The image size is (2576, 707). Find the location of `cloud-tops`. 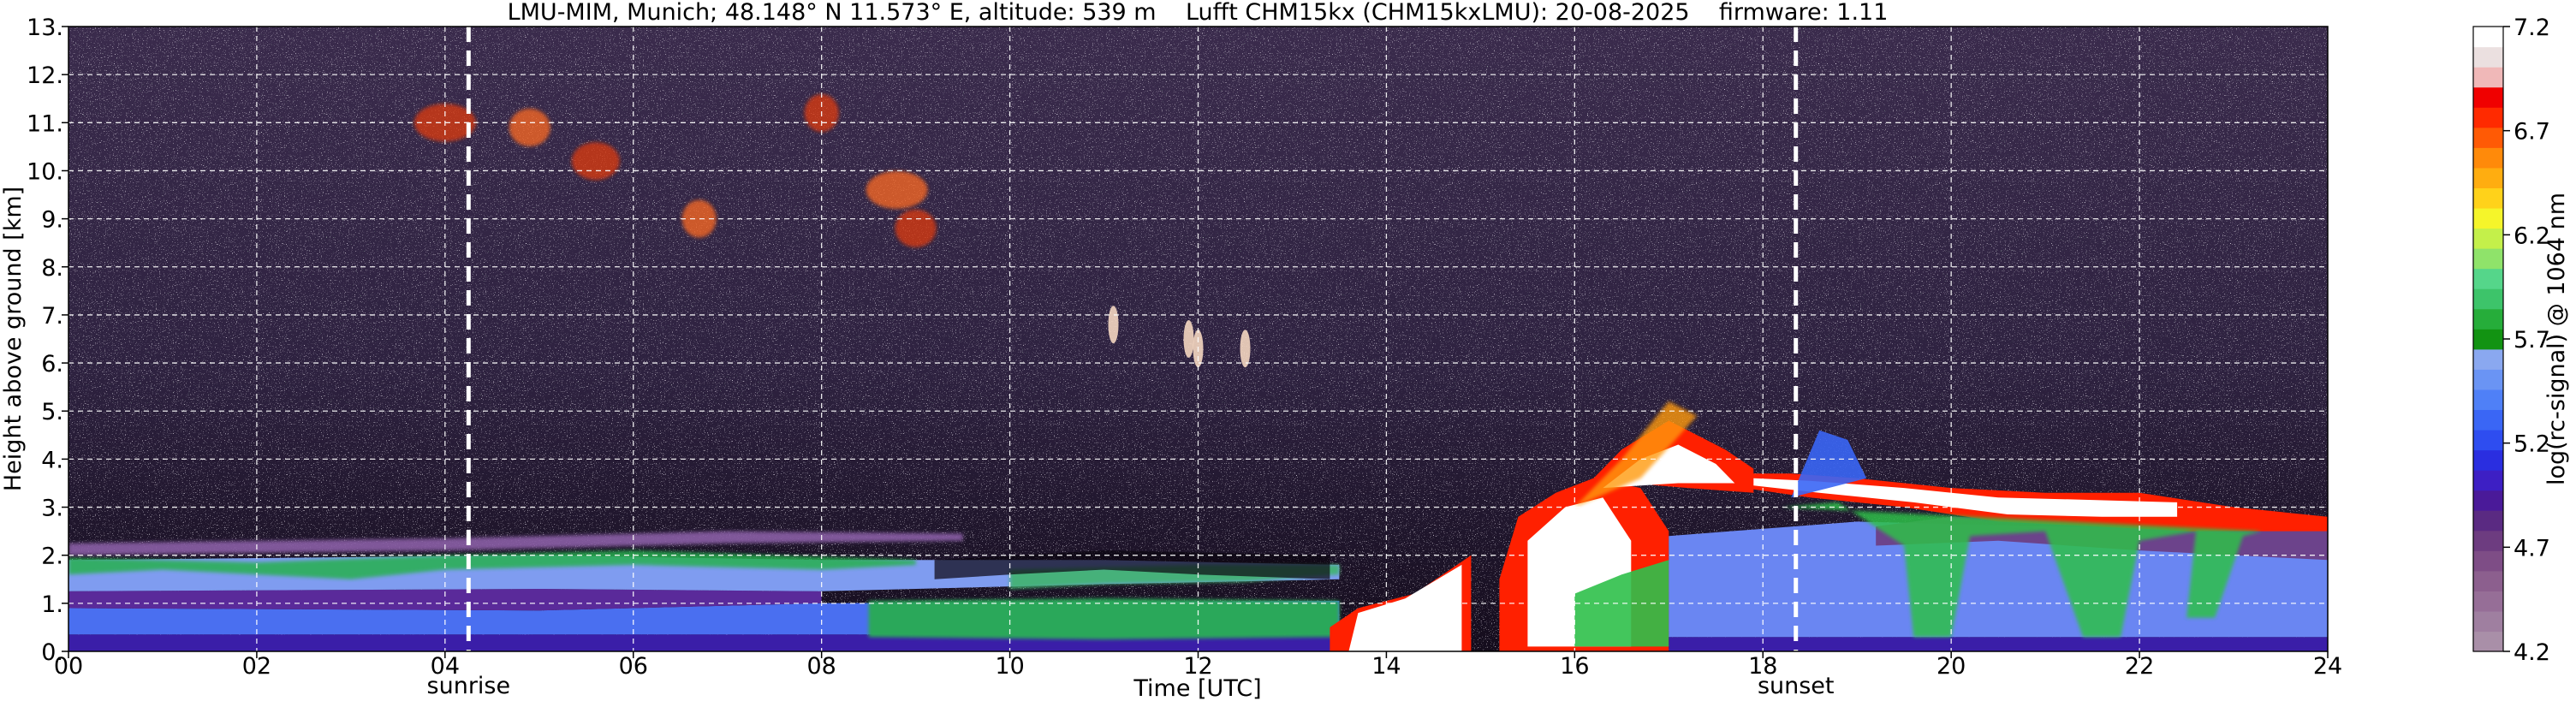

cloud-tops is located at coordinates (1829, 464).